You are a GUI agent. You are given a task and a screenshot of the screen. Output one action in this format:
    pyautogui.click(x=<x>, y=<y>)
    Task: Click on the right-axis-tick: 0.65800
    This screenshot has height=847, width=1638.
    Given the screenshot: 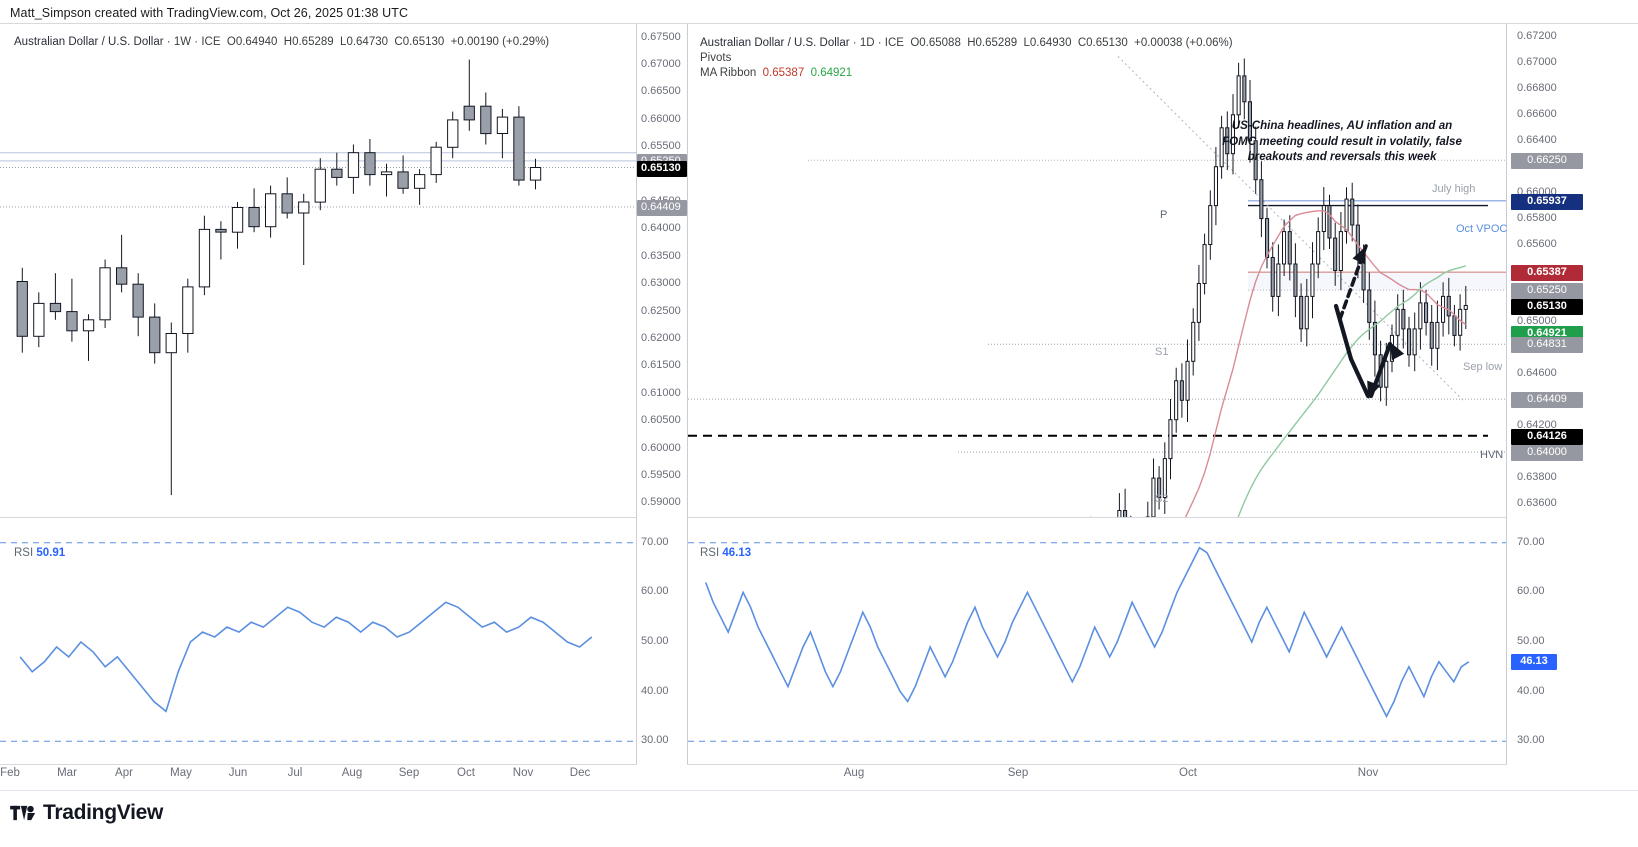 What is the action you would take?
    pyautogui.click(x=1537, y=218)
    